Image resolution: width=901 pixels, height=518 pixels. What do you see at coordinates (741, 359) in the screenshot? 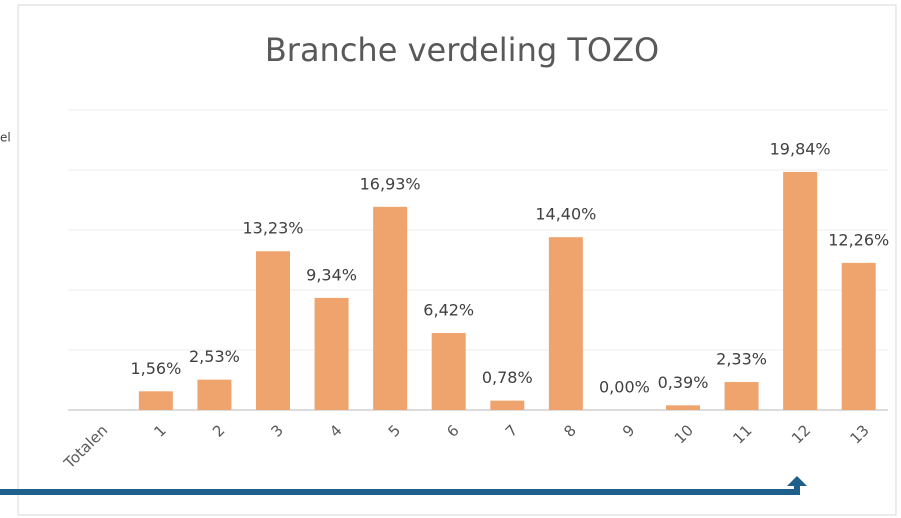
I see `data-label: 2,33%` at bounding box center [741, 359].